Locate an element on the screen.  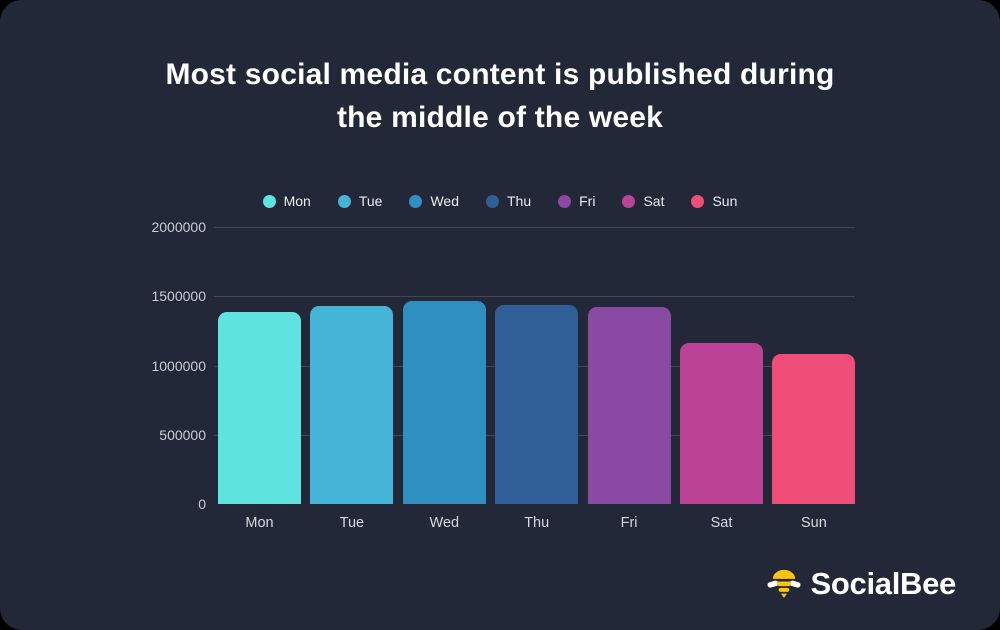
bar-sun is located at coordinates (814, 429).